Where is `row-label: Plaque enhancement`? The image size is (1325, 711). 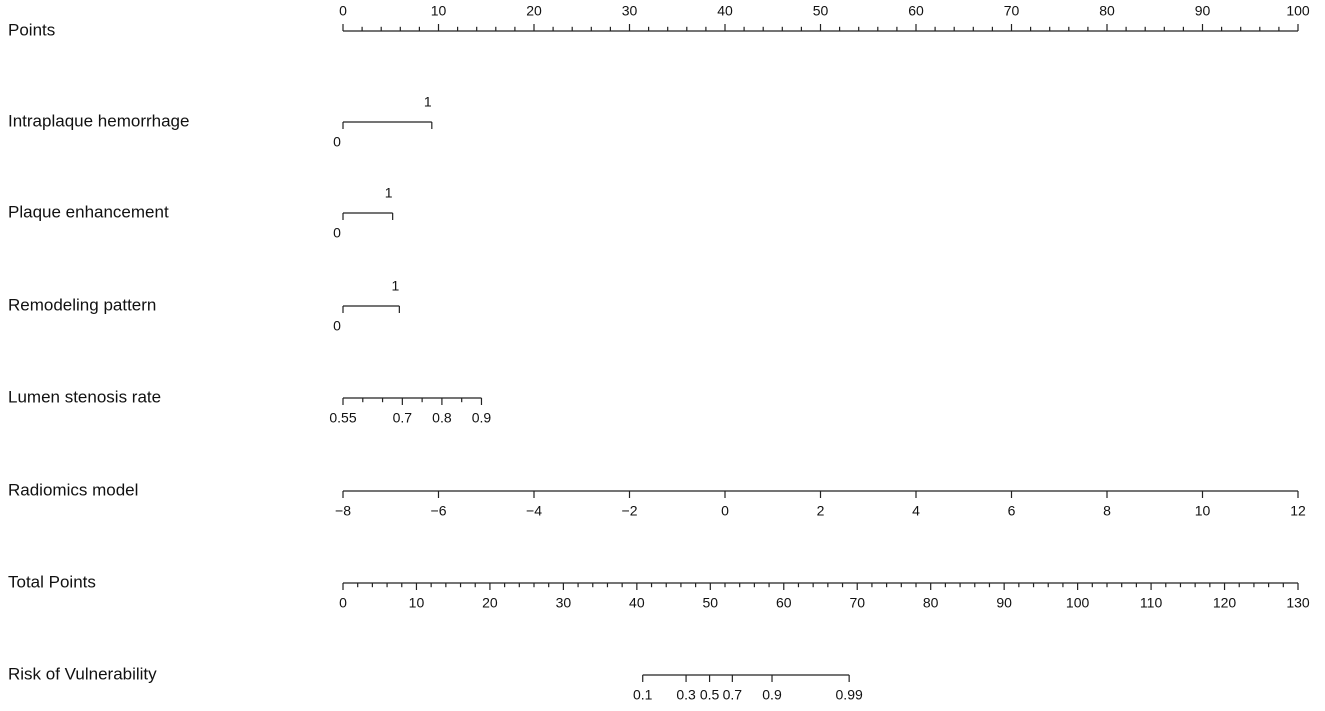
row-label: Plaque enhancement is located at coordinates (88, 211).